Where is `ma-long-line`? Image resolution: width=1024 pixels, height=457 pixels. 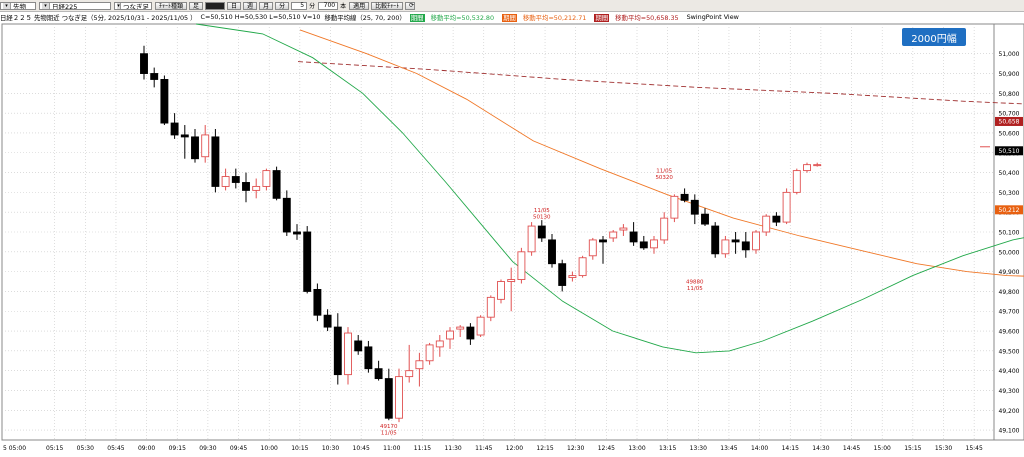 ma-long-line is located at coordinates (660, 83).